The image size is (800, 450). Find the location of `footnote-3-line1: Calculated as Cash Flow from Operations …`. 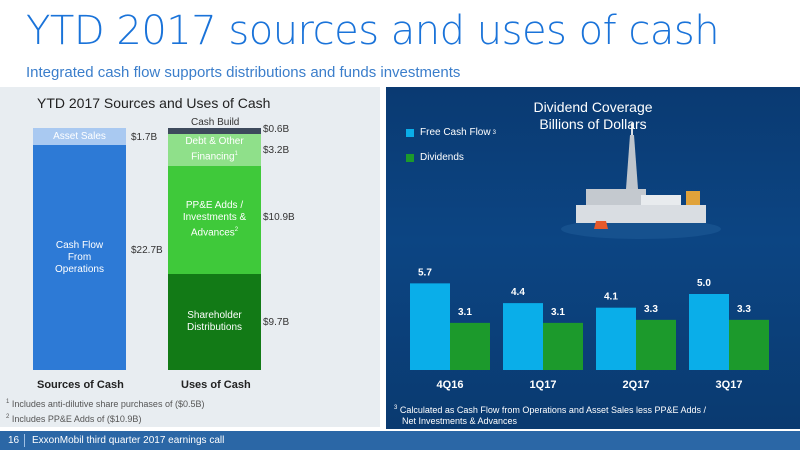

footnote-3-line1: Calculated as Cash Flow from Operations … is located at coordinates (553, 410).